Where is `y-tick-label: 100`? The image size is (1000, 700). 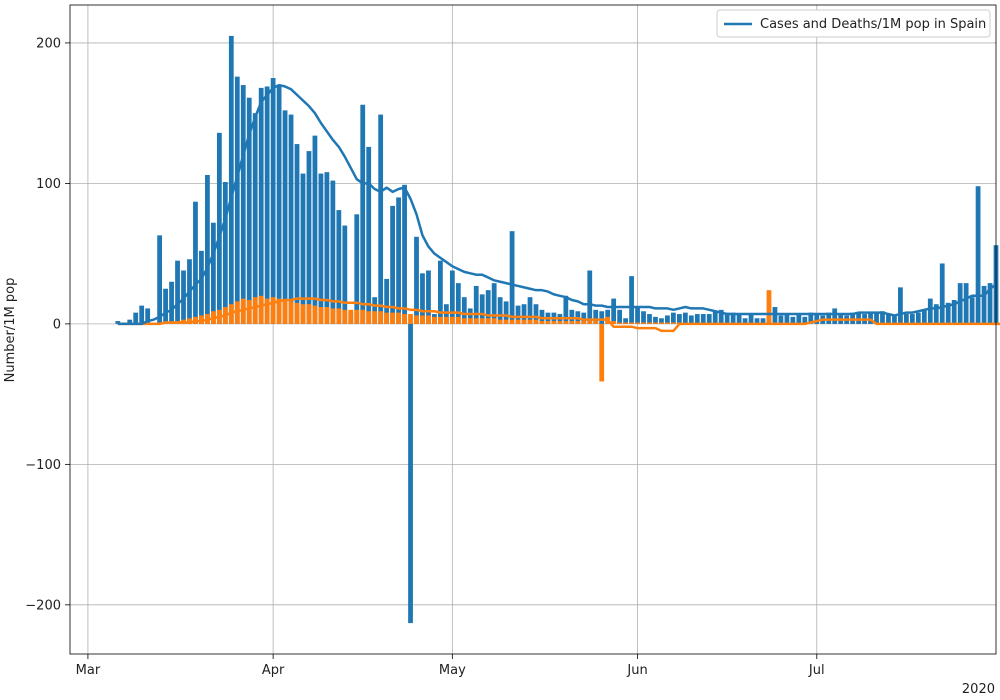 y-tick-label: 100 is located at coordinates (48, 184).